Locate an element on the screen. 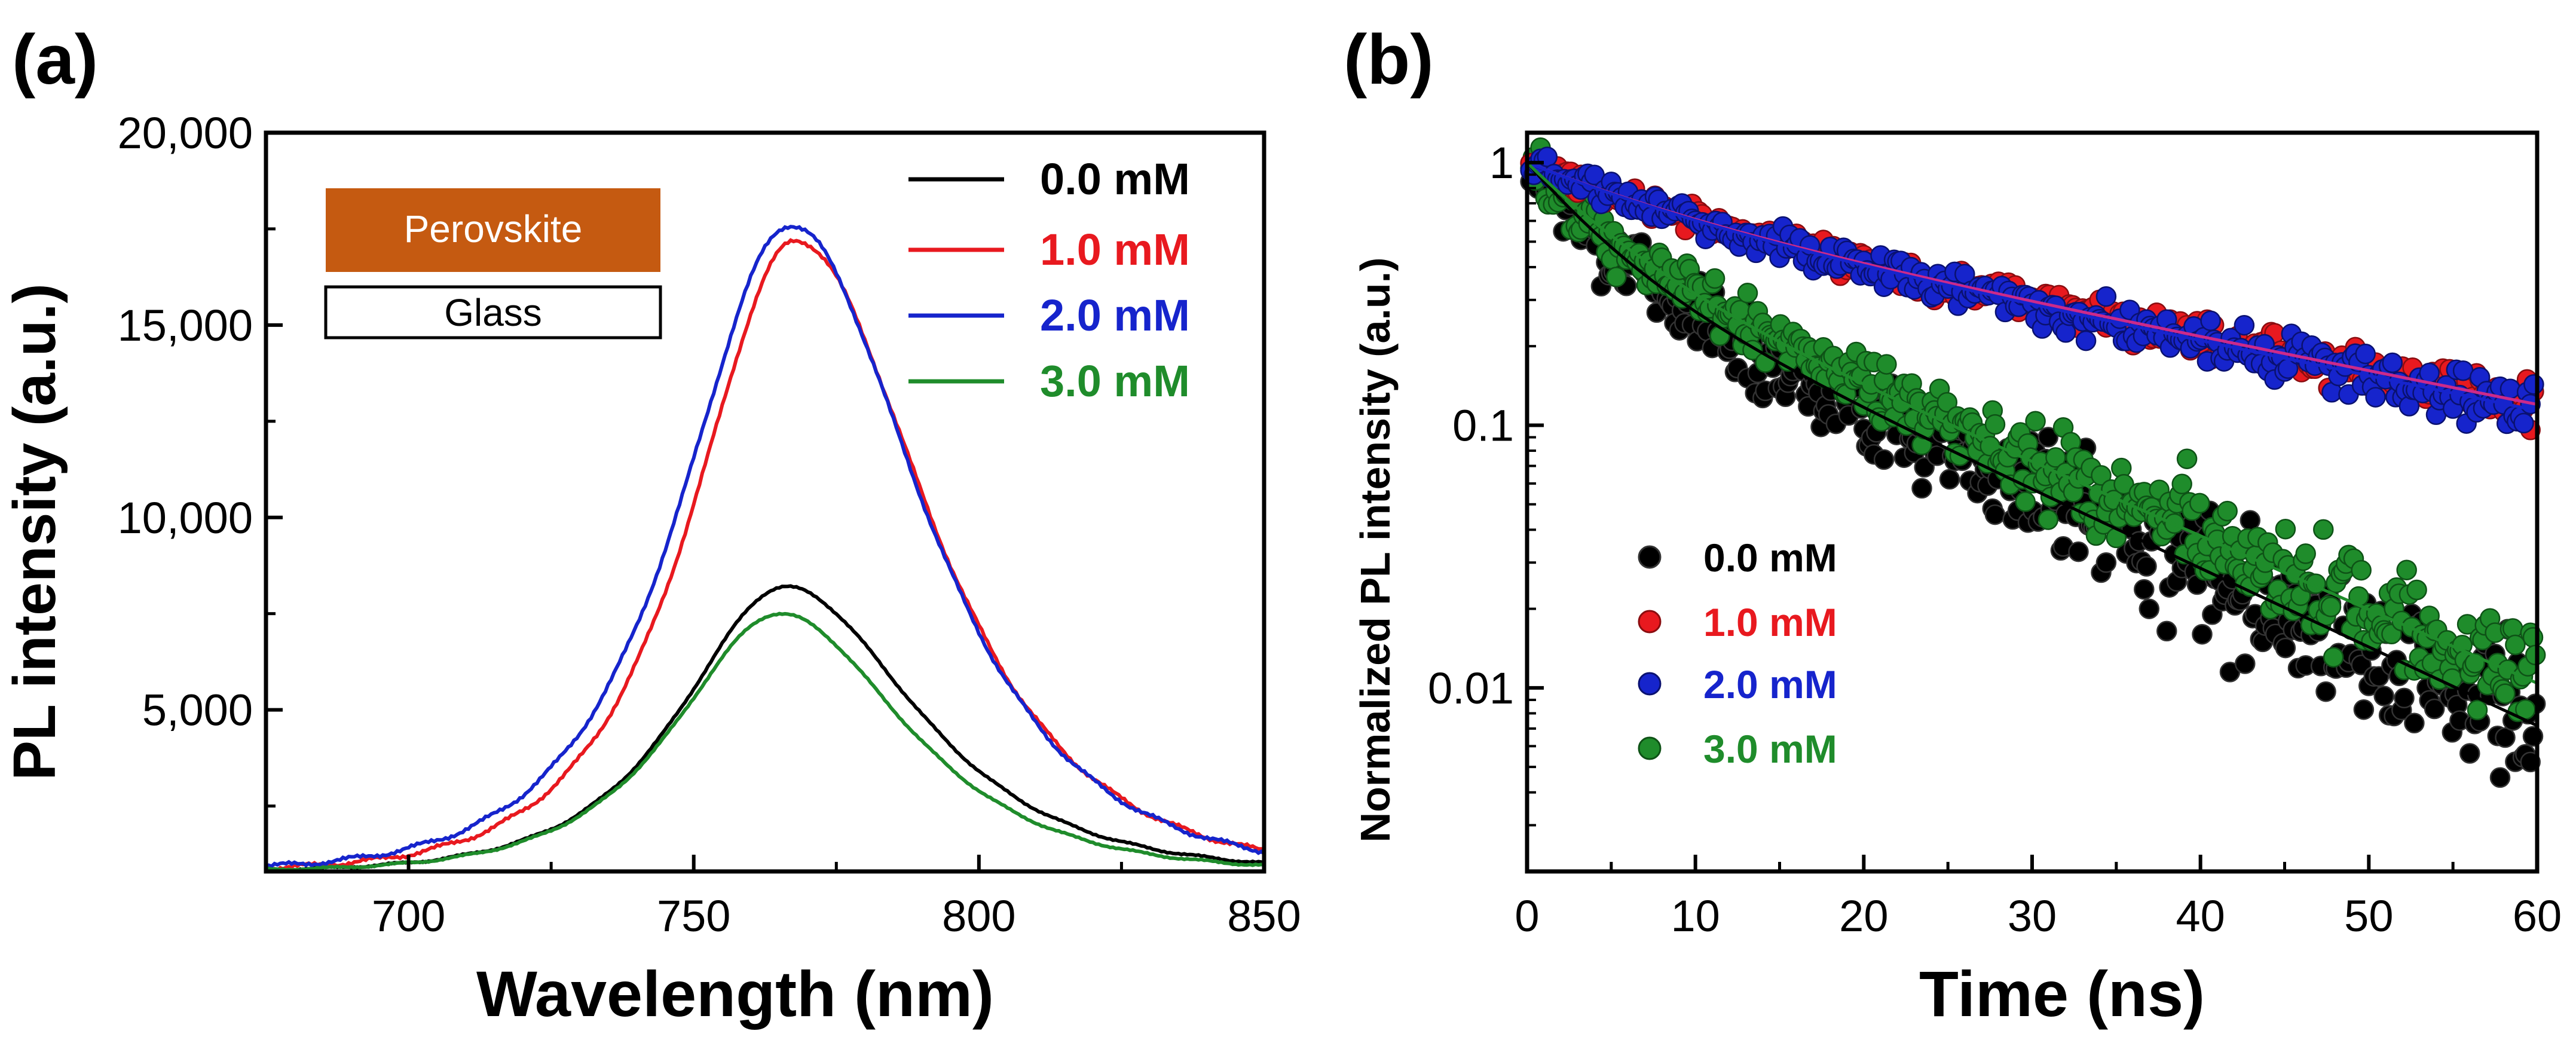  y-axis-title-a: PL intensity (a.u.) is located at coordinates (34, 532).